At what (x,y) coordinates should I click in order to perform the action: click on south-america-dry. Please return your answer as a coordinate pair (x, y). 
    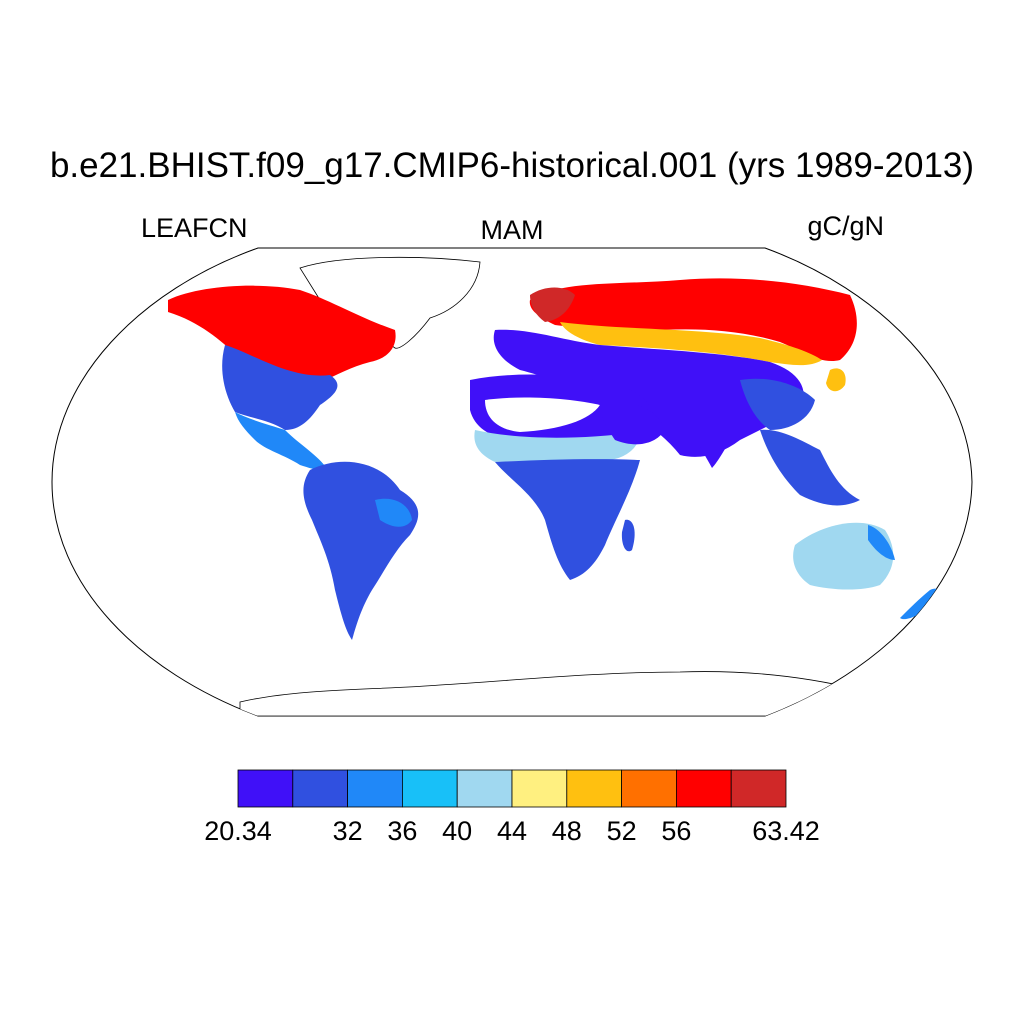
    Looking at the image, I should click on (393, 512).